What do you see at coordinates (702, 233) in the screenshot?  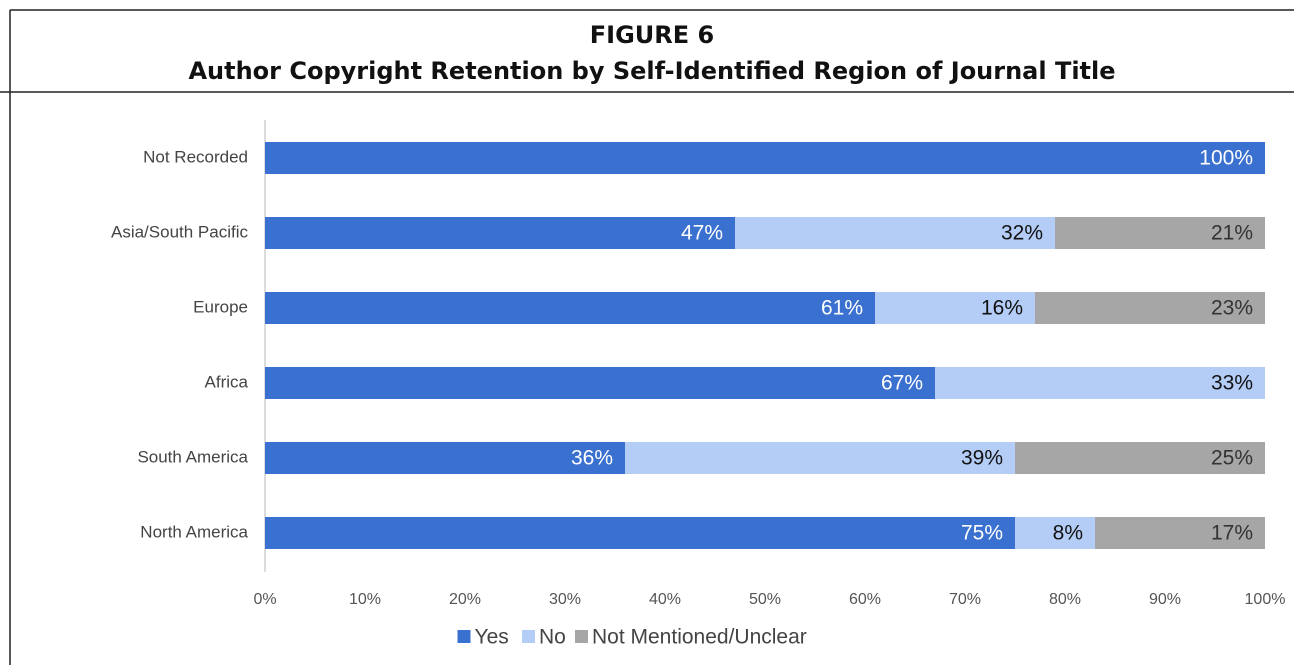 I see `data-label: 47%` at bounding box center [702, 233].